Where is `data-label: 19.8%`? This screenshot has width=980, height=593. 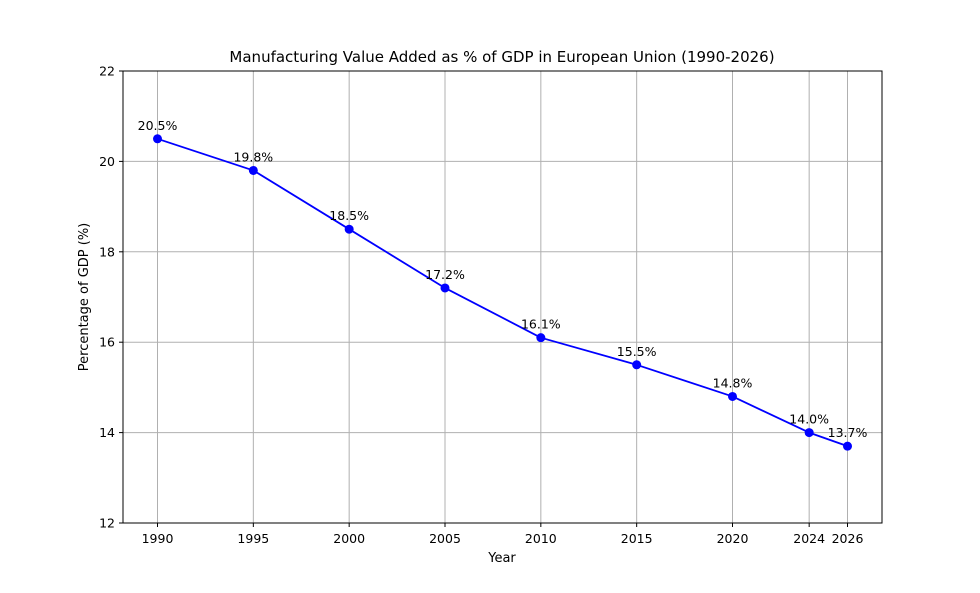
data-label: 19.8% is located at coordinates (253, 156).